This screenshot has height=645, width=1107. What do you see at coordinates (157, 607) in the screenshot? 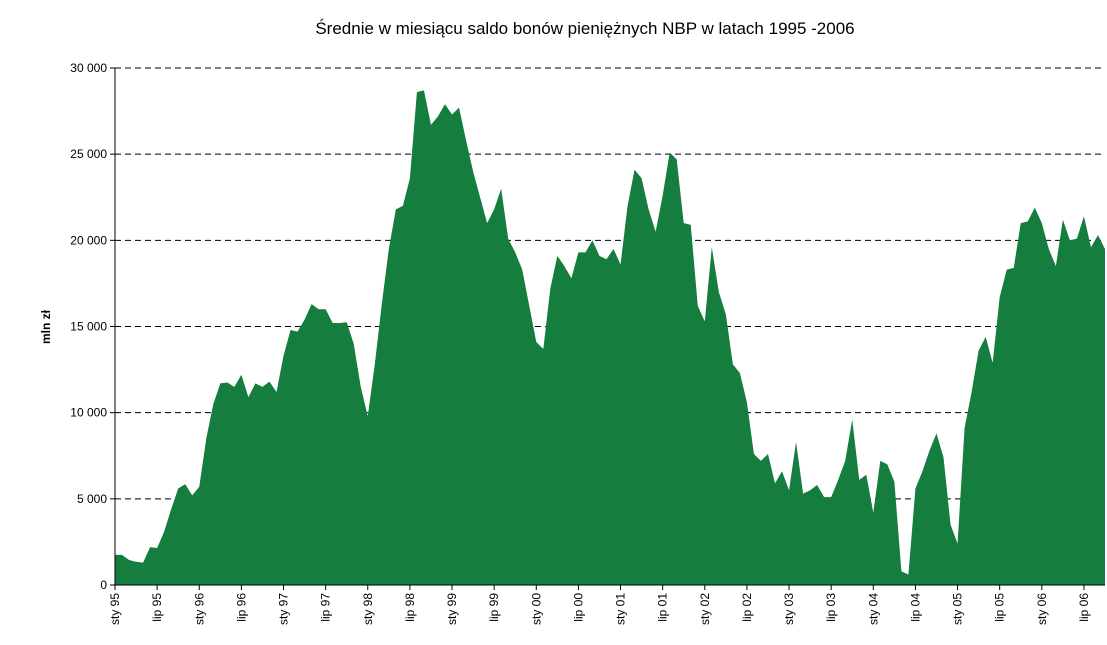
I see `x-tick-label: lip 95` at bounding box center [157, 607].